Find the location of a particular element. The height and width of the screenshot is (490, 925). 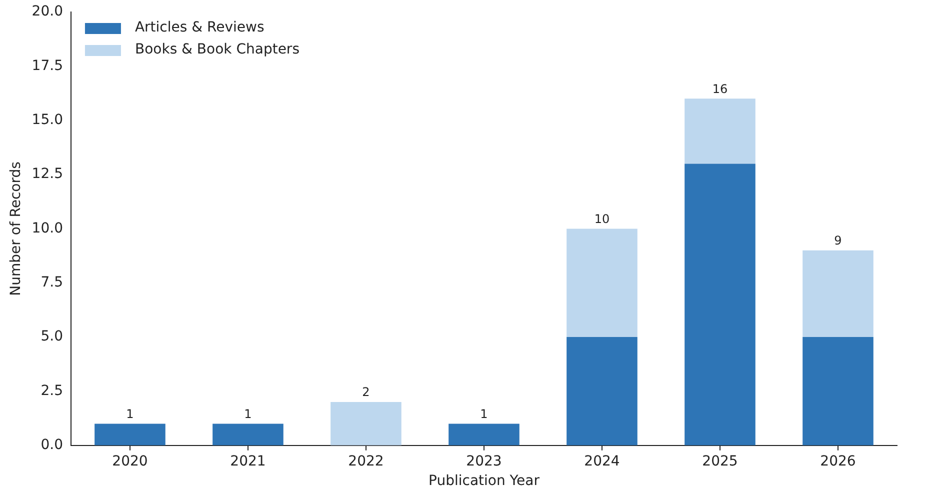

y-tick-label: 17.5 is located at coordinates (47, 66).